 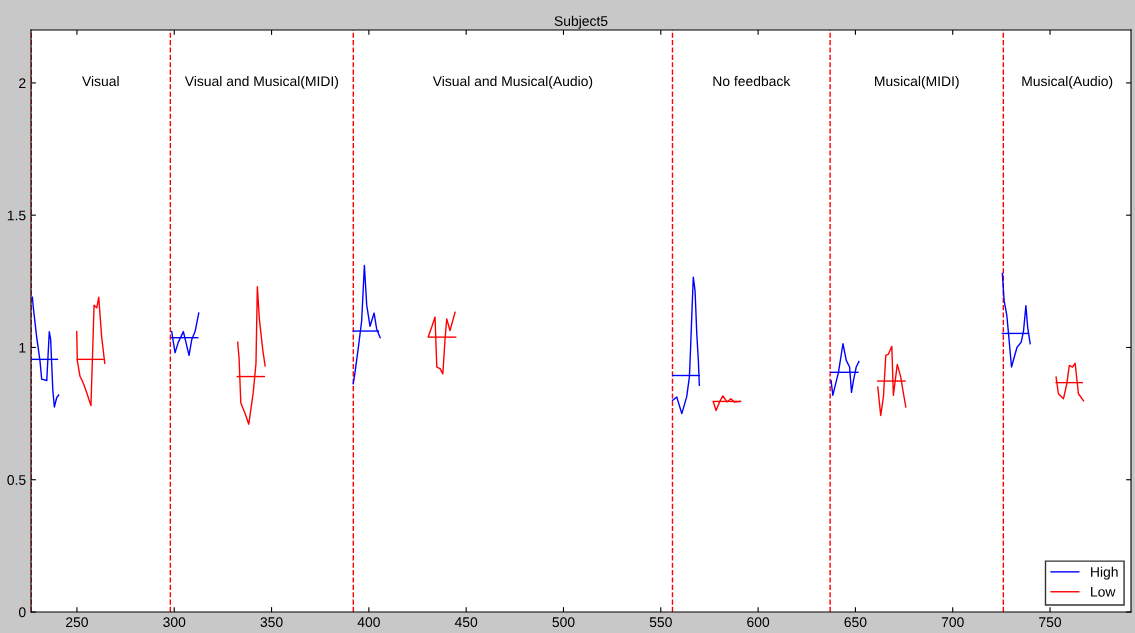 I want to click on x-tick-label: 400, so click(x=368, y=622).